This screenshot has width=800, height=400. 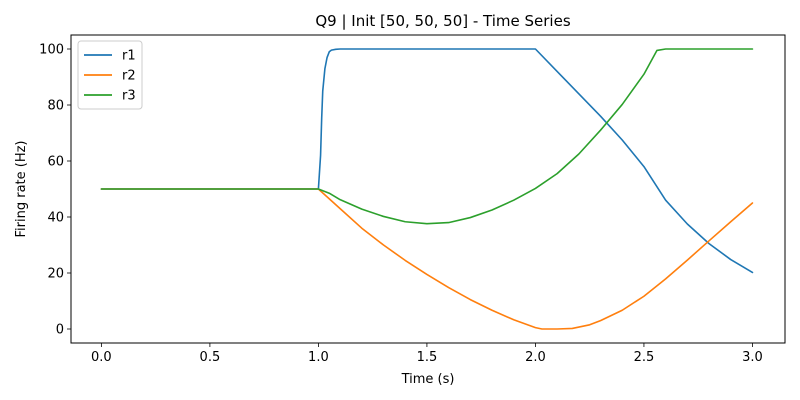 I want to click on x-tick-label: 2.5, so click(x=644, y=357).